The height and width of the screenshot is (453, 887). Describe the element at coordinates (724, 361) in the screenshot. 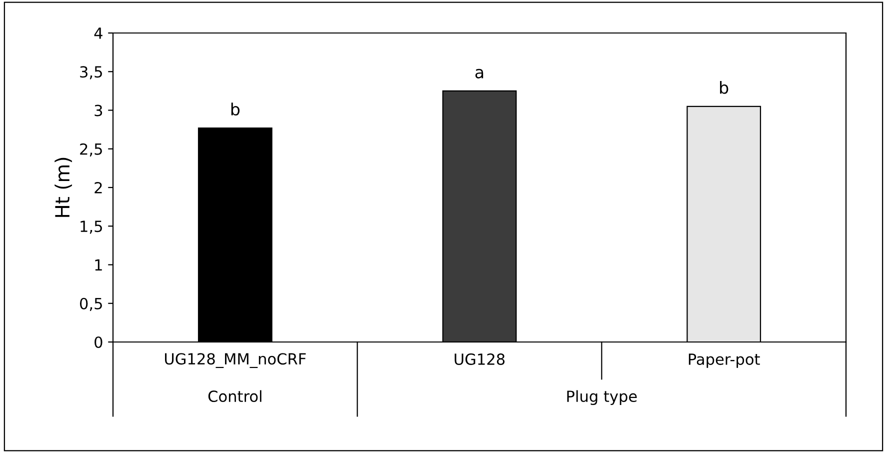

I see `x-tick-label: Paper-pot` at that location.